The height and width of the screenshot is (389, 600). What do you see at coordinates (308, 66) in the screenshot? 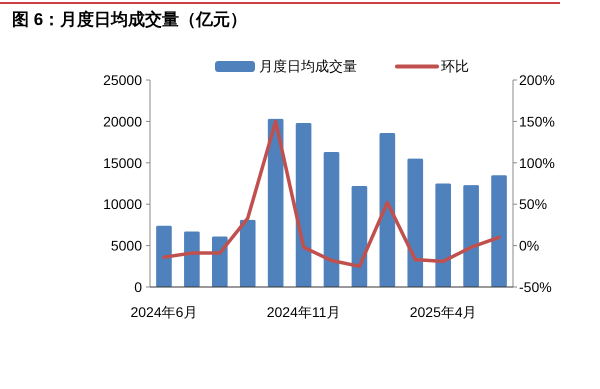
I see `legend-label: 月度日均成交量` at bounding box center [308, 66].